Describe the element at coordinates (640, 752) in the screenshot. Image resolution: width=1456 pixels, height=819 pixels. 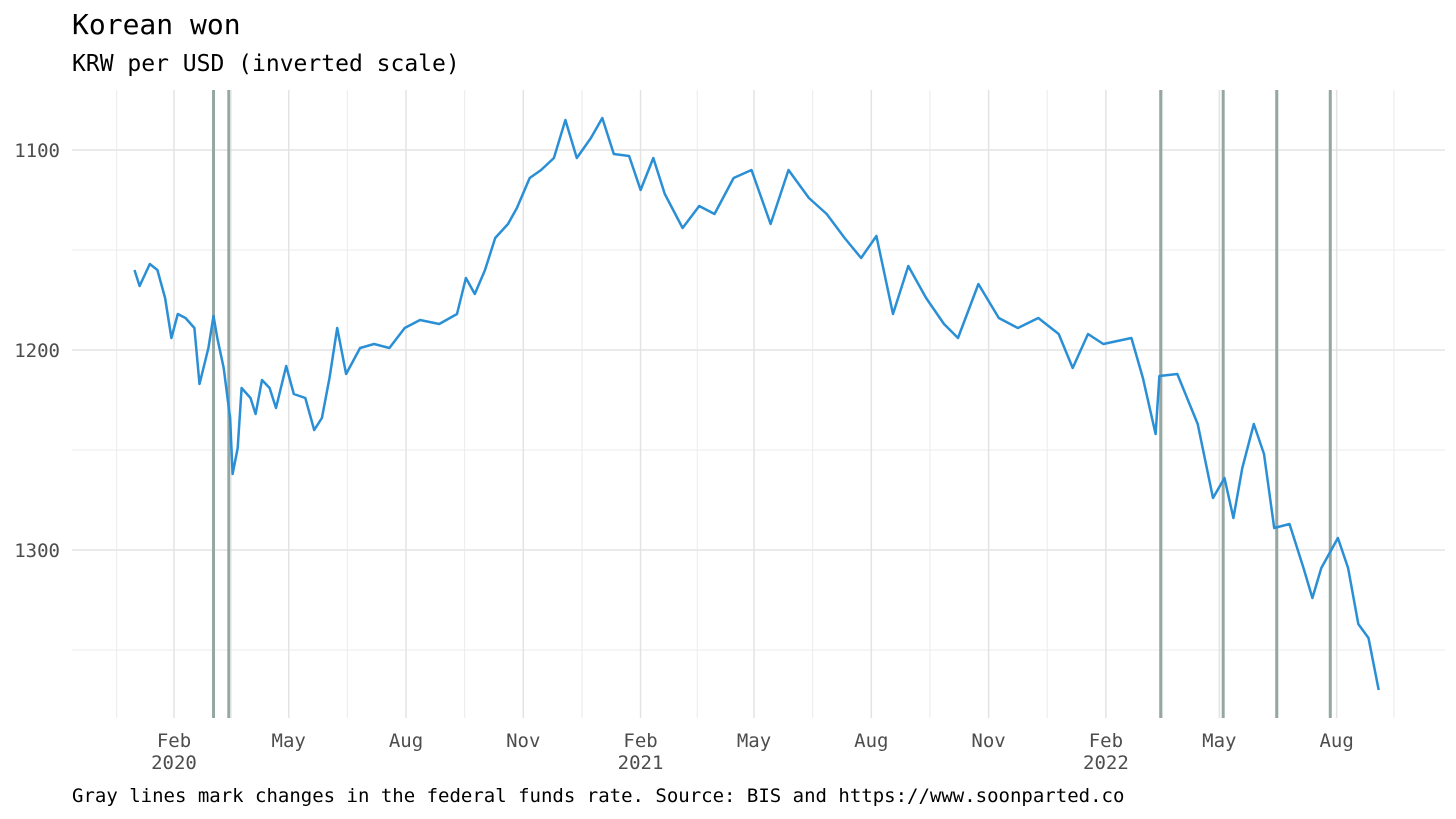
I see `x-tick-label: Feb 2021` at that location.